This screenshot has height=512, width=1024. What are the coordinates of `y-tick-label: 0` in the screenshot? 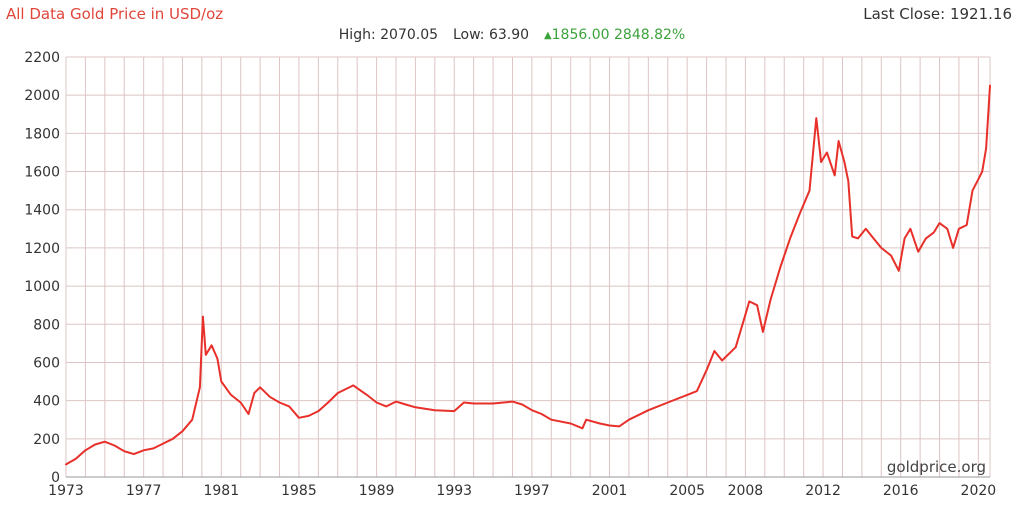 It's located at (55, 478).